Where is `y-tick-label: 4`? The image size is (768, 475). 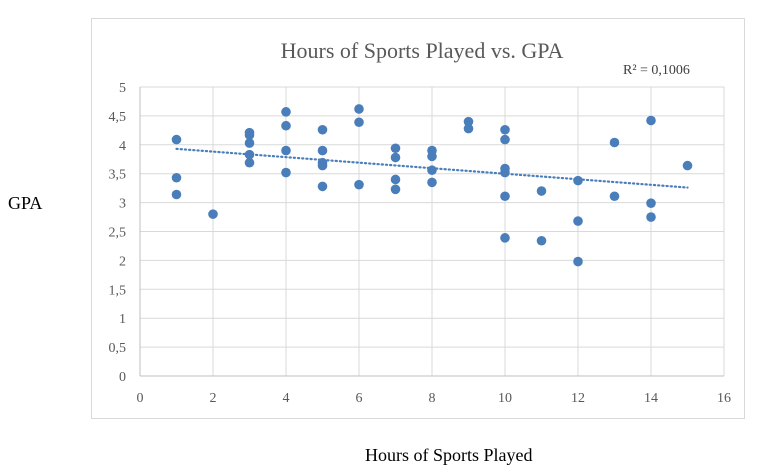 y-tick-label: 4 is located at coordinates (122, 146).